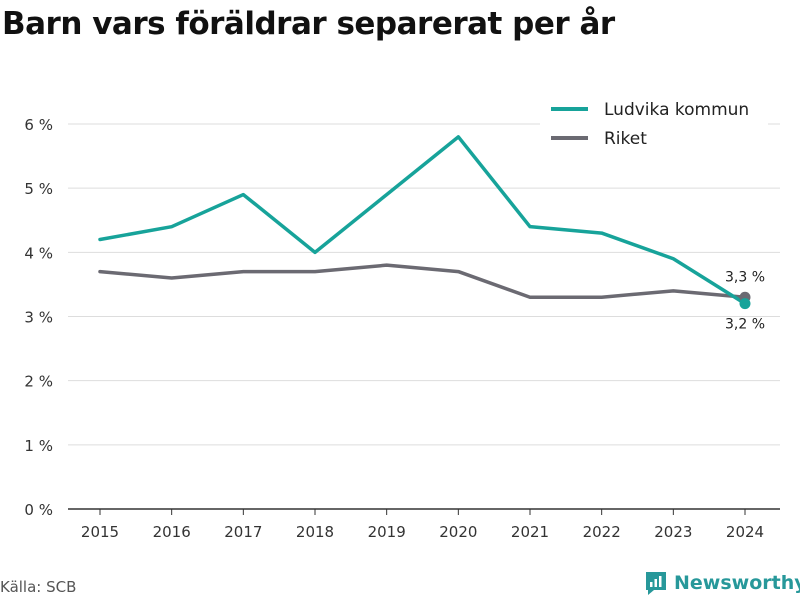  I want to click on x-tick-label: 2021, so click(530, 532).